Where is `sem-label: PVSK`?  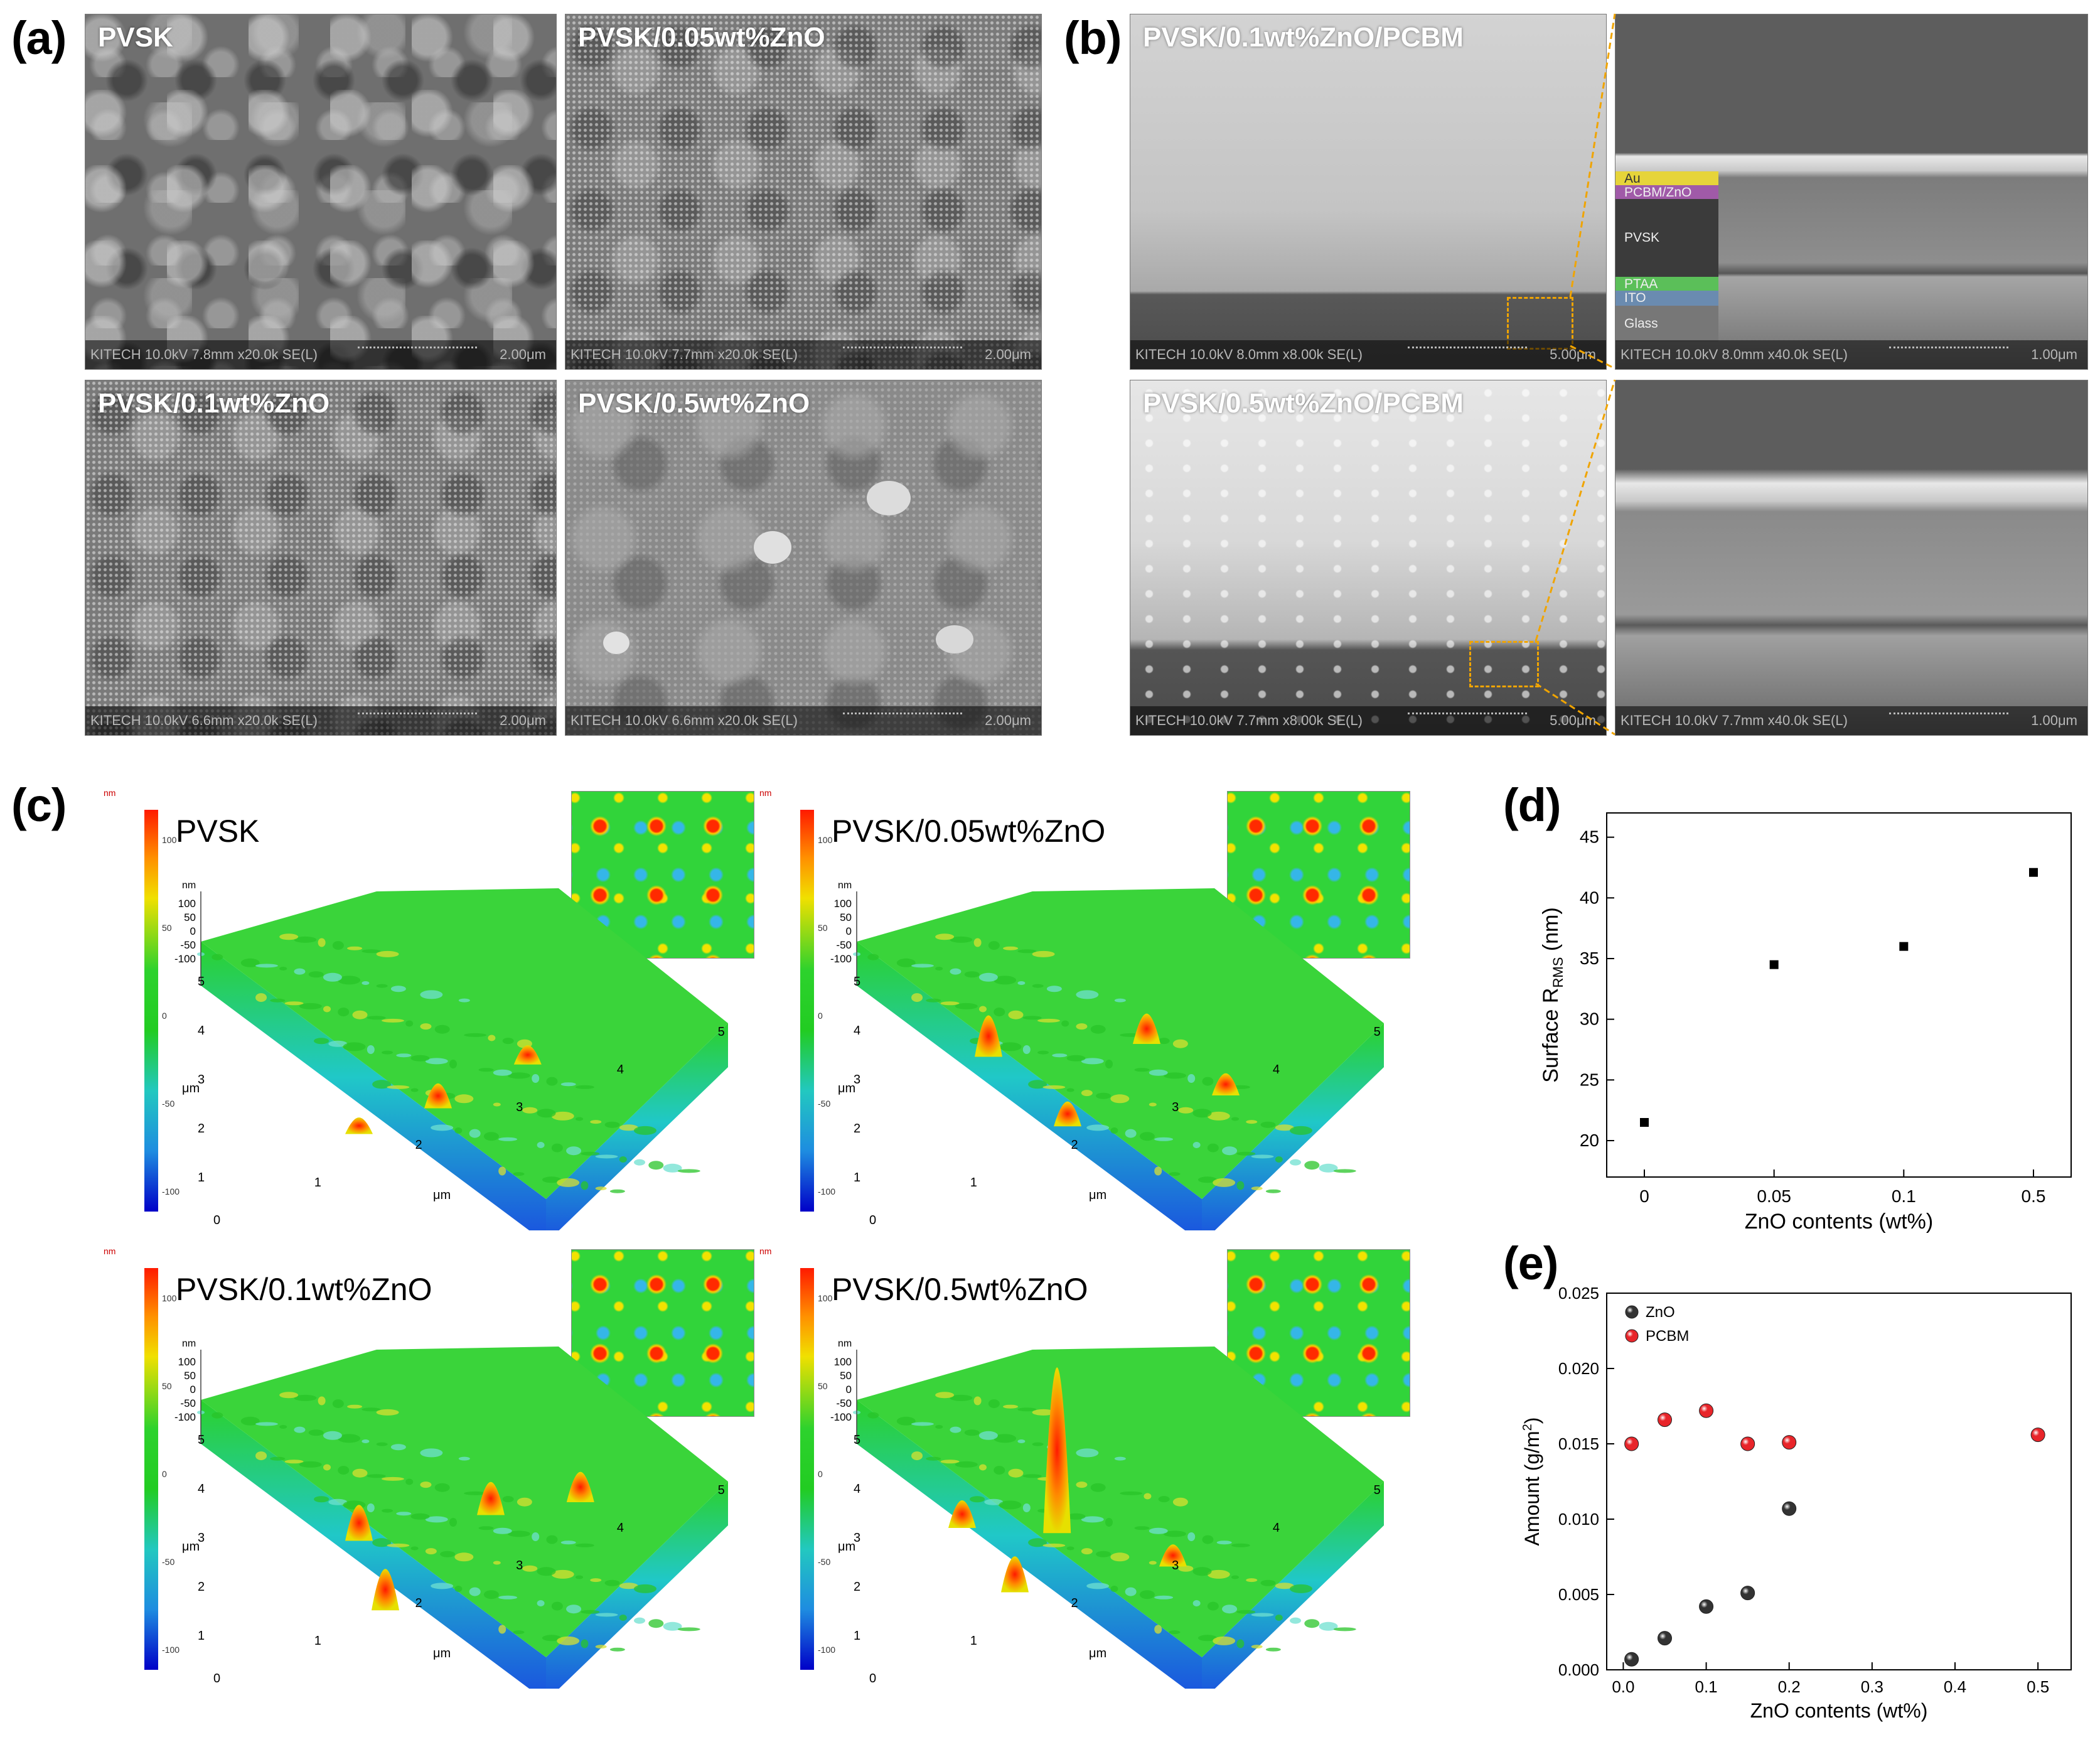 sem-label: PVSK is located at coordinates (135, 37).